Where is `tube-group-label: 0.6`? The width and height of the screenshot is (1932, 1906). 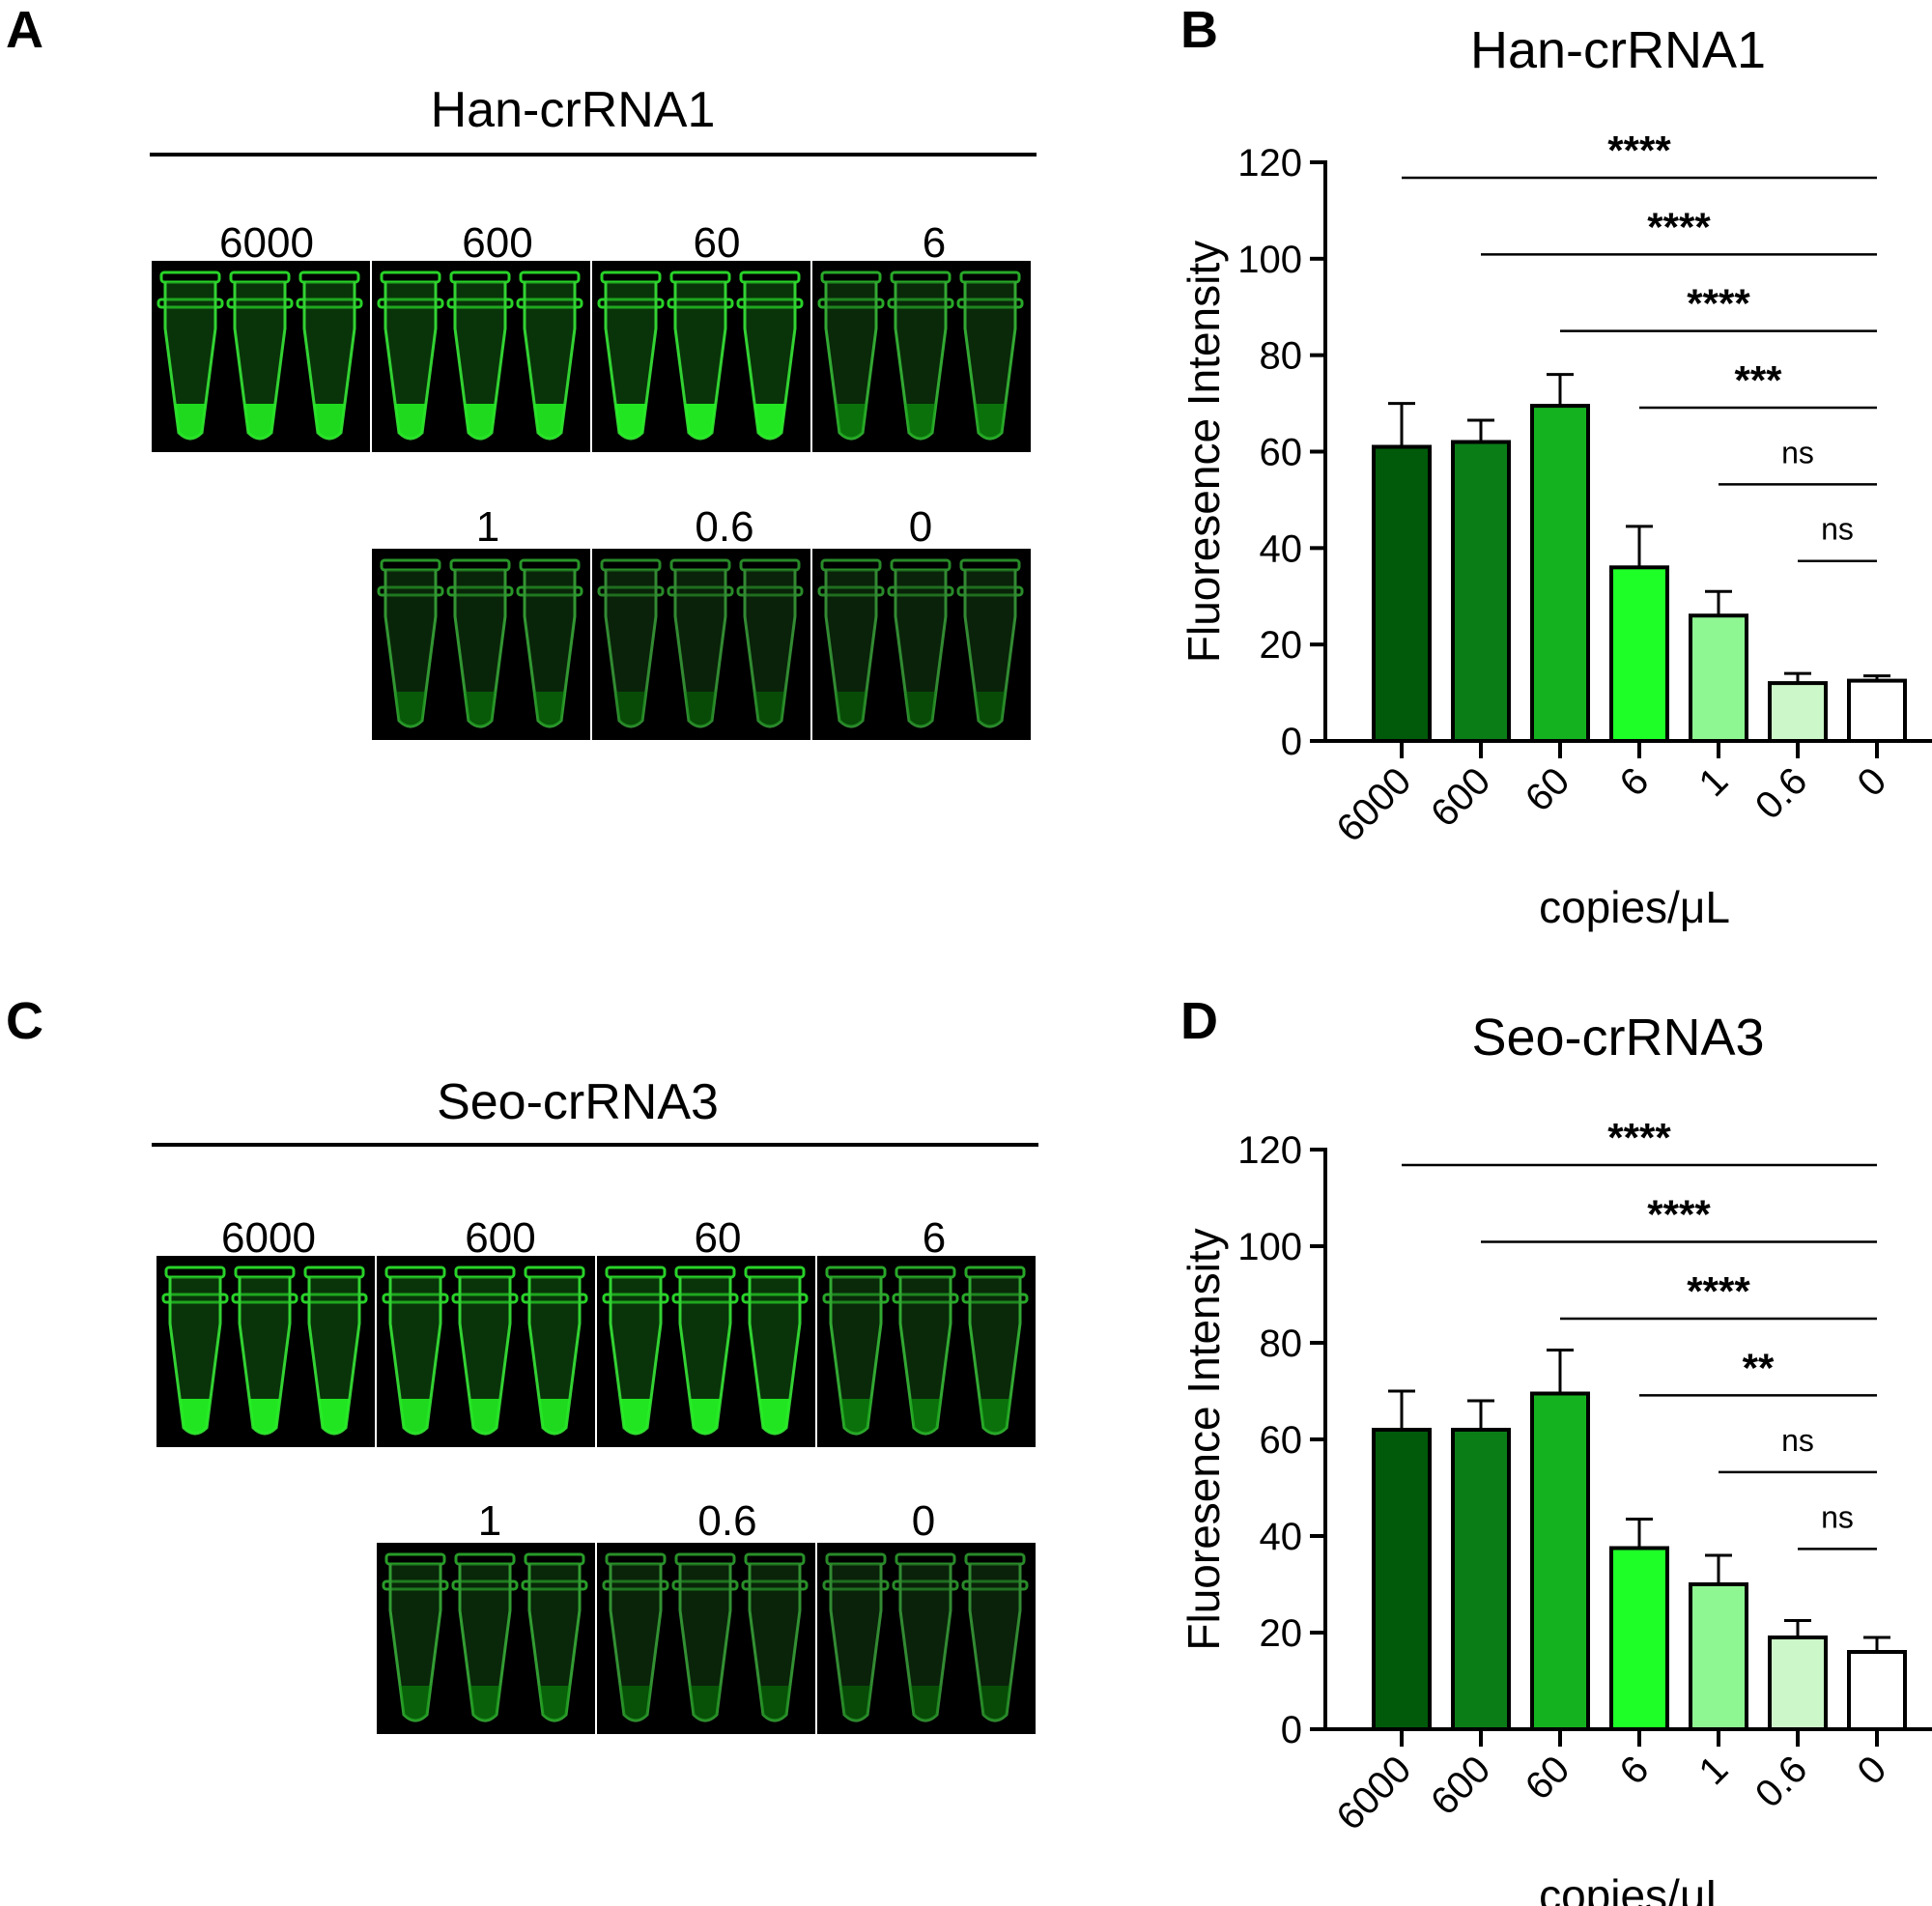 tube-group-label: 0.6 is located at coordinates (724, 527).